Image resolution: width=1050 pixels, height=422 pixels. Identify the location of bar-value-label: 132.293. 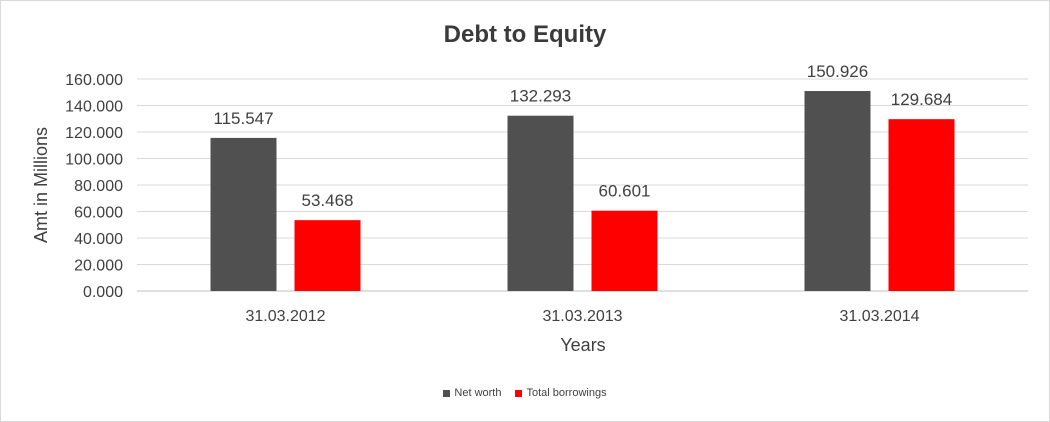
(540, 96).